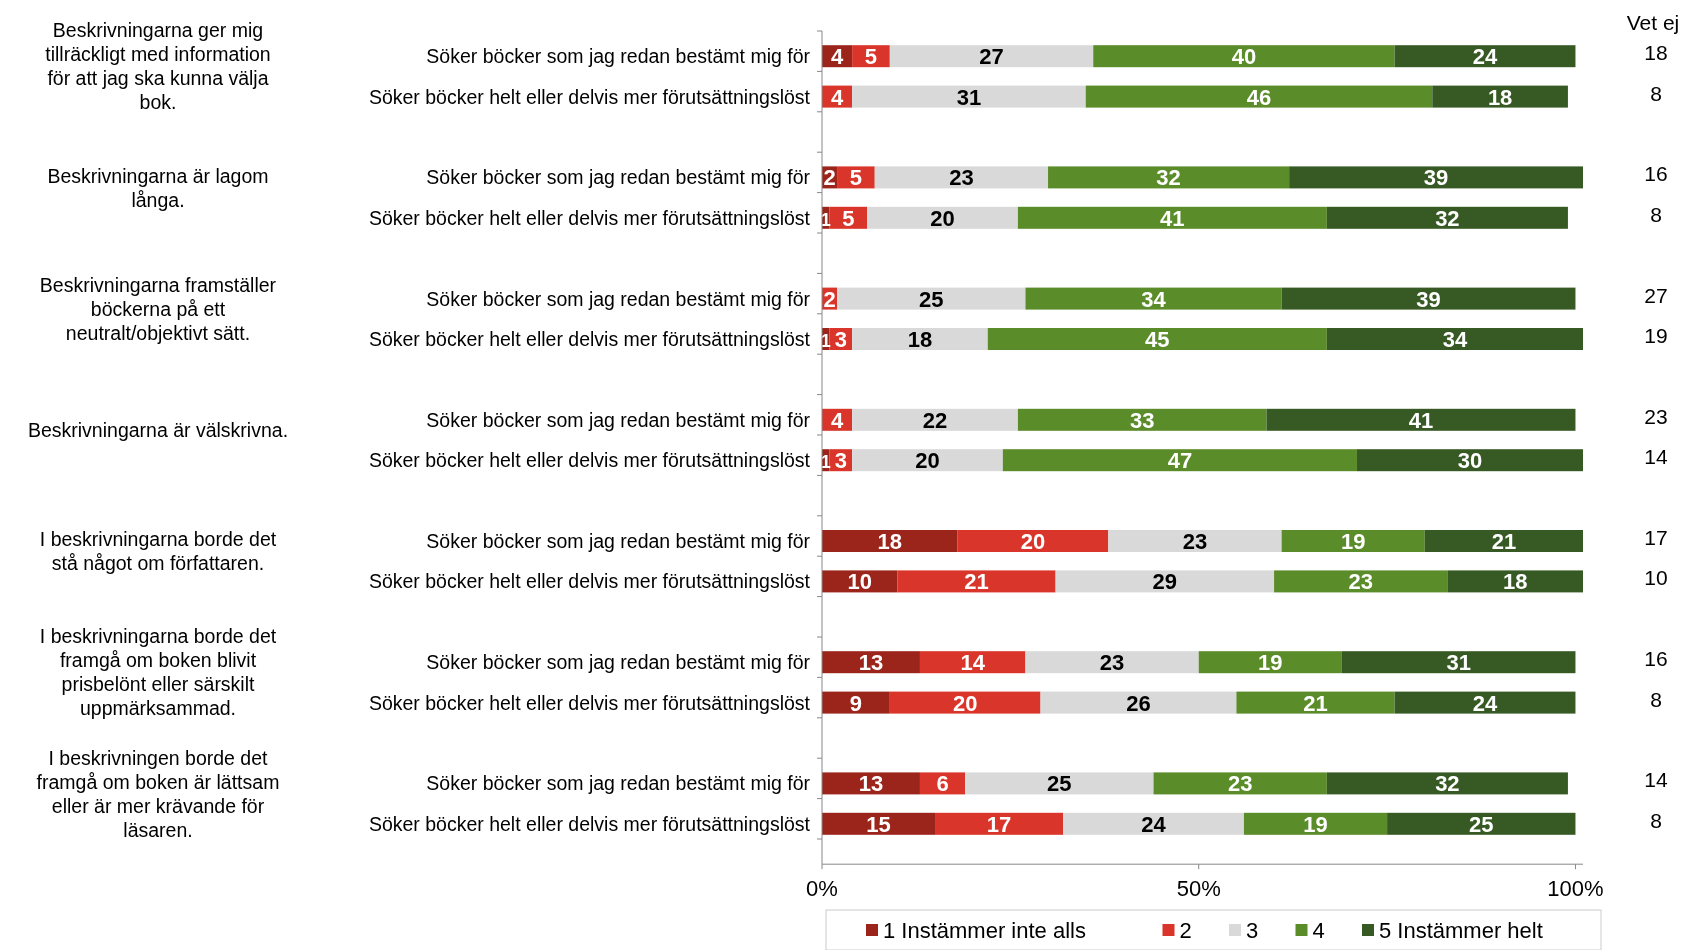 This screenshot has width=1683, height=950. What do you see at coordinates (1656, 416) in the screenshot?
I see `text: 23` at bounding box center [1656, 416].